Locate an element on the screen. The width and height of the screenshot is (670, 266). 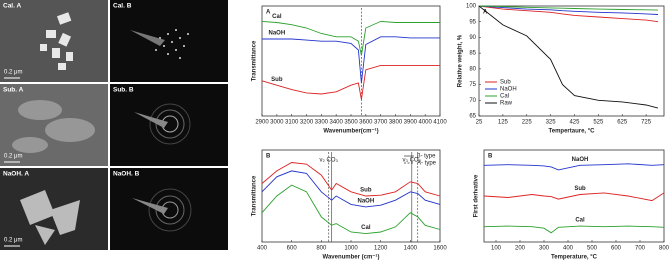
diffraction-spots is located at coordinates (172, 44).